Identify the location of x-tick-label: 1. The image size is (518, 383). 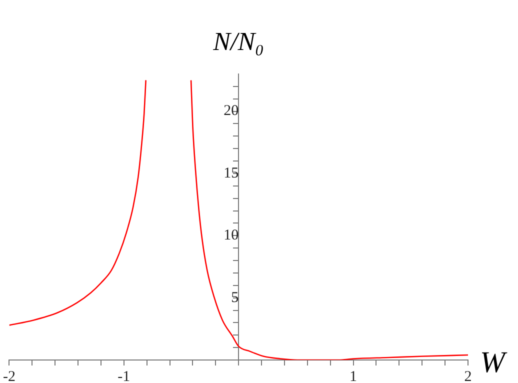
(354, 375).